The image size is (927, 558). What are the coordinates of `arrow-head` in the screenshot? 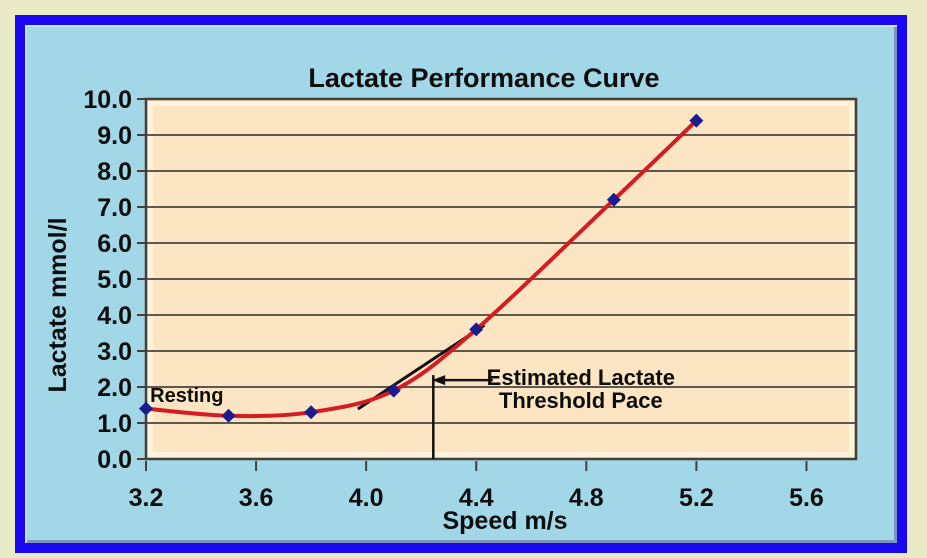 It's located at (439, 380).